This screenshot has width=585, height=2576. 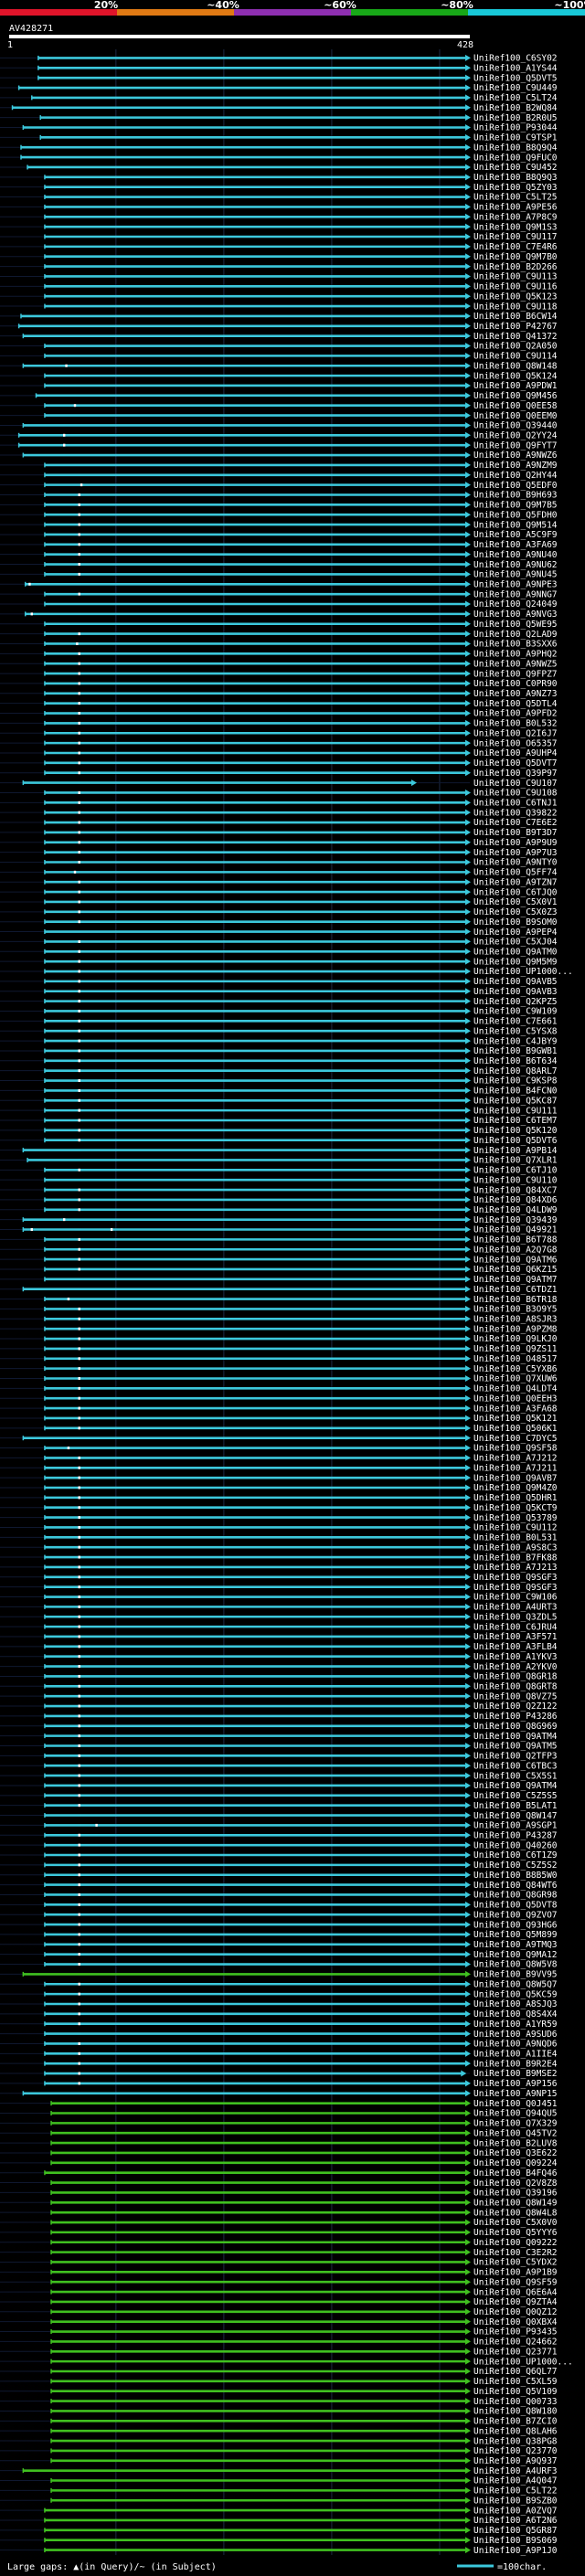 What do you see at coordinates (515, 1488) in the screenshot?
I see `hit-label: UniRef100_Q9M4Z0` at bounding box center [515, 1488].